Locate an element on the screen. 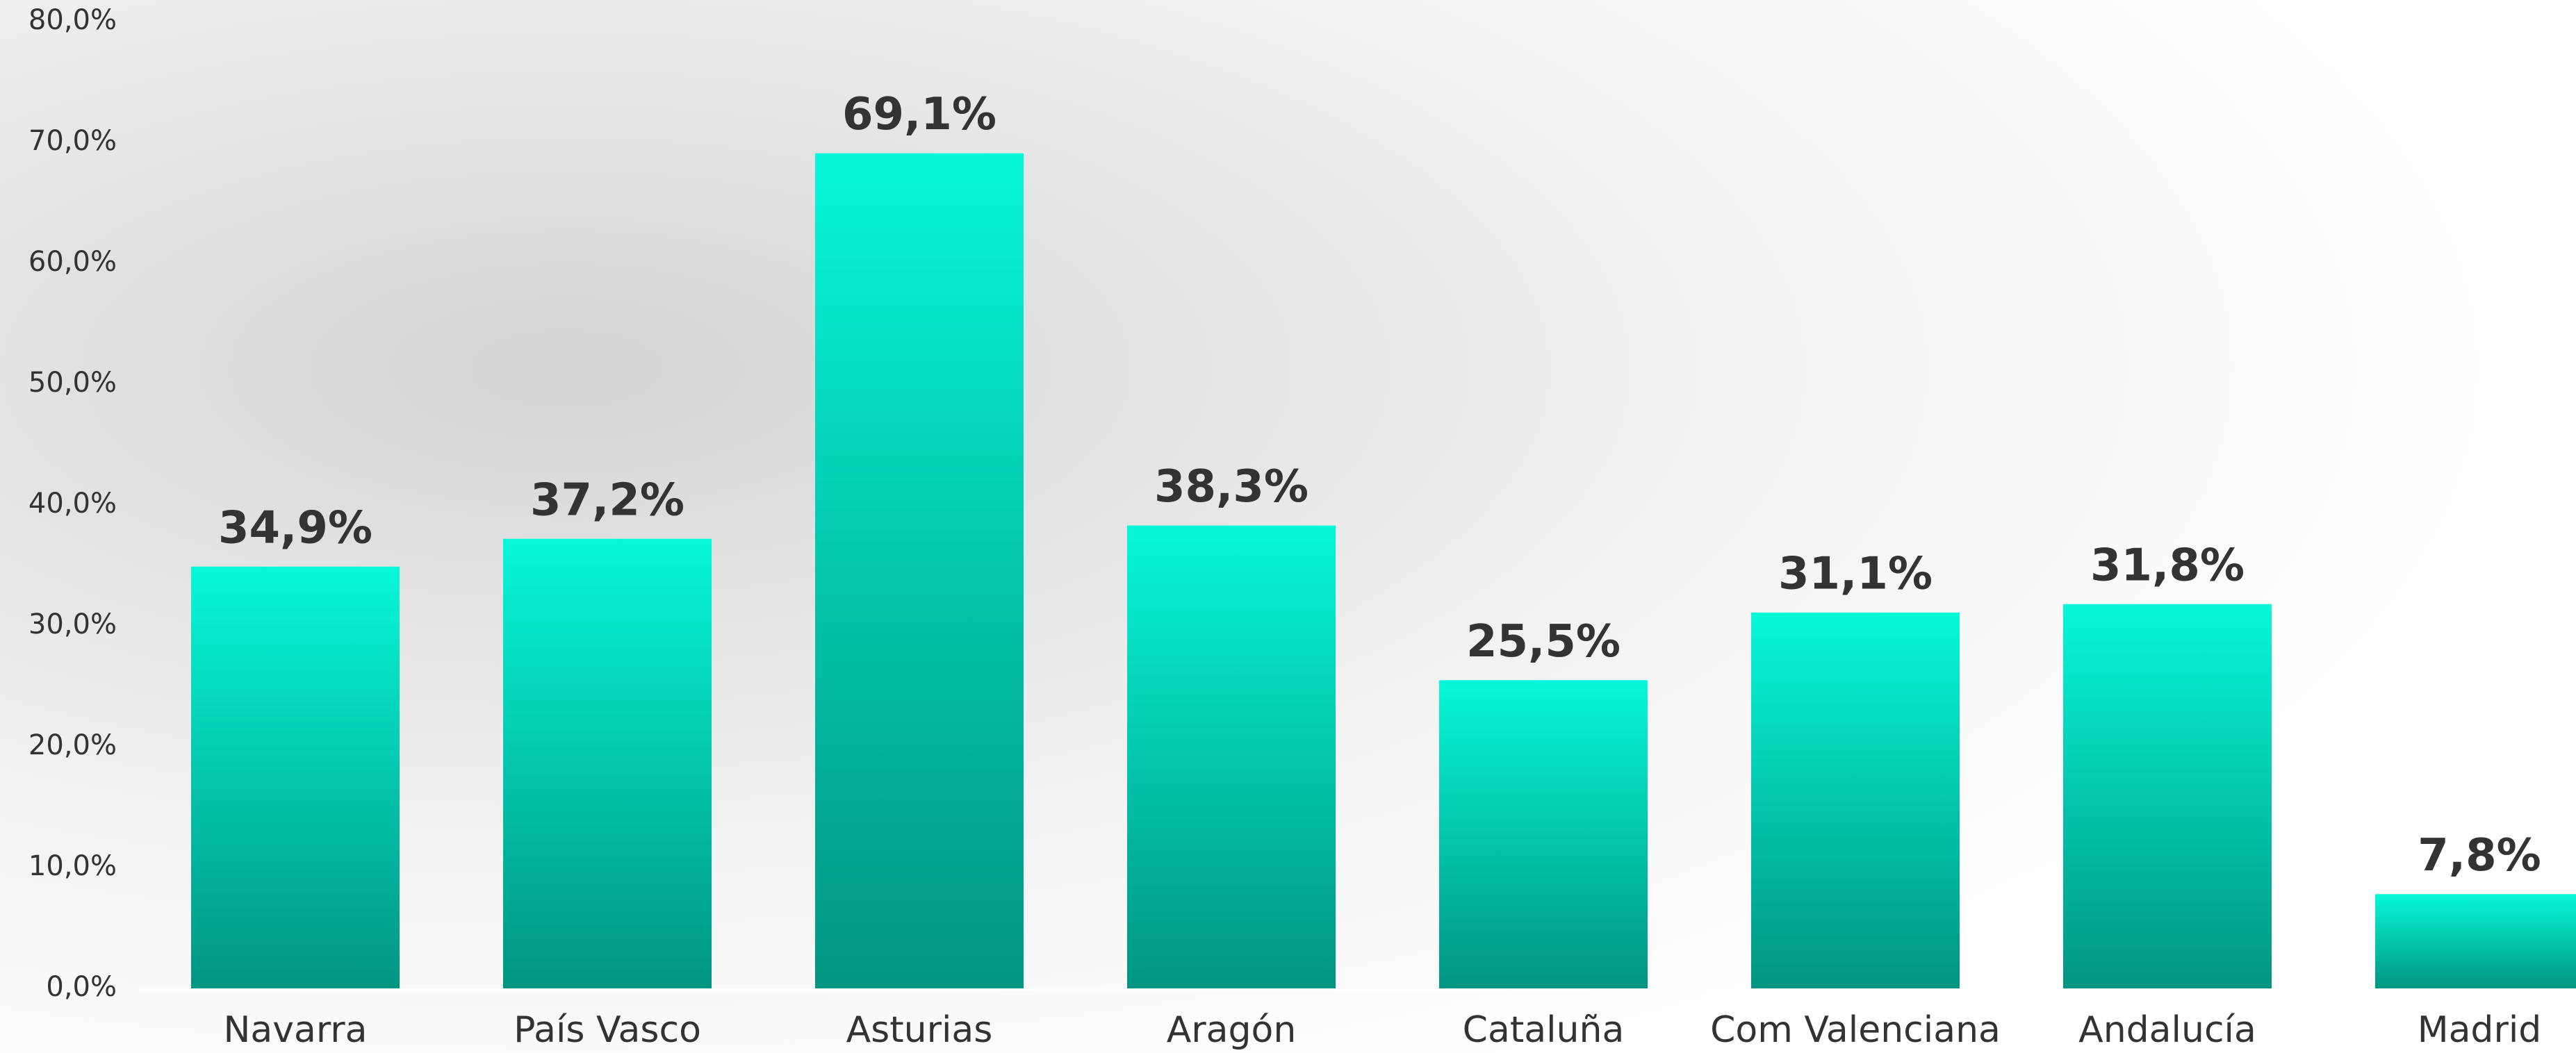  value-label: 7,8% is located at coordinates (2479, 856).